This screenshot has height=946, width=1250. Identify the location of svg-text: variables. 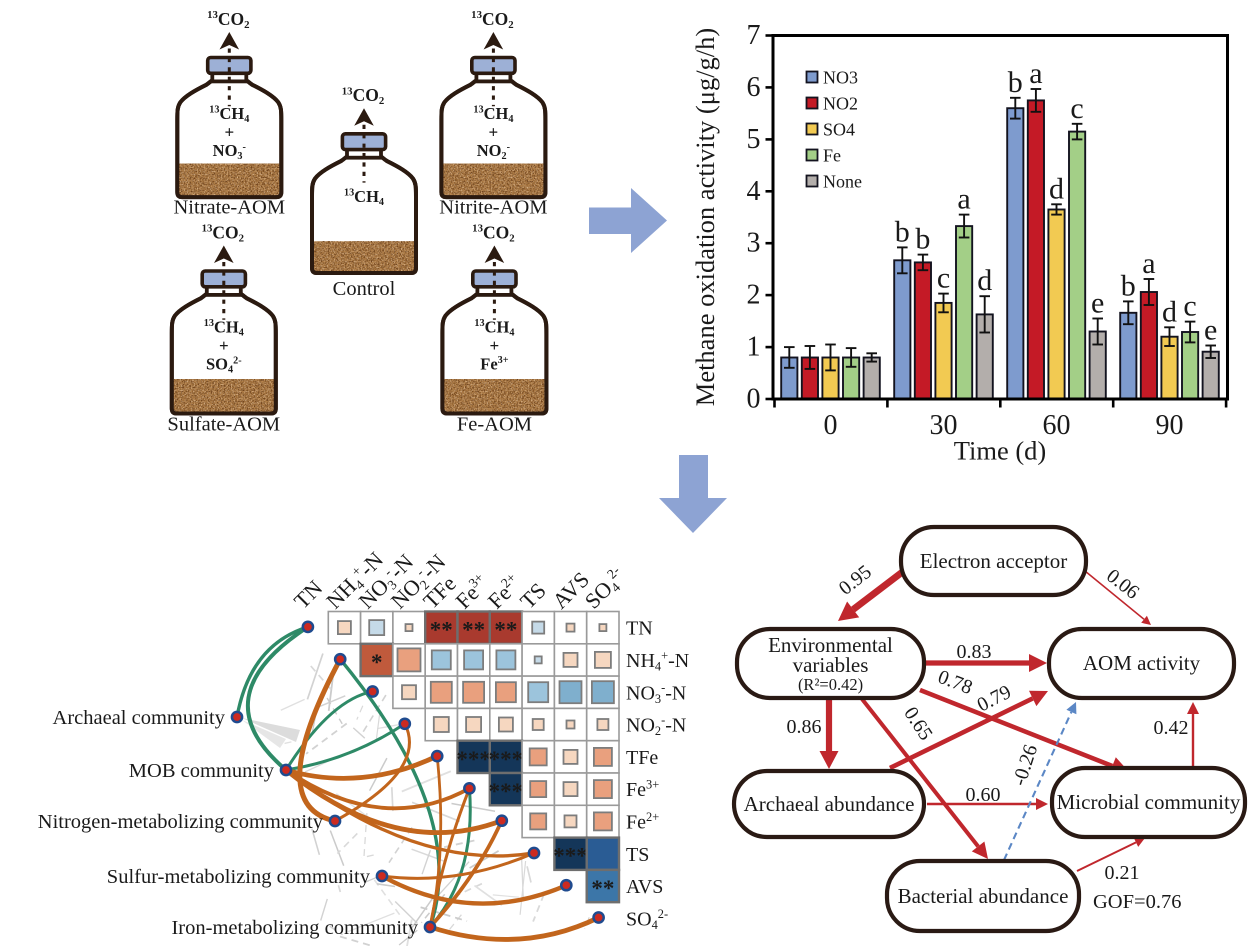
(831, 665).